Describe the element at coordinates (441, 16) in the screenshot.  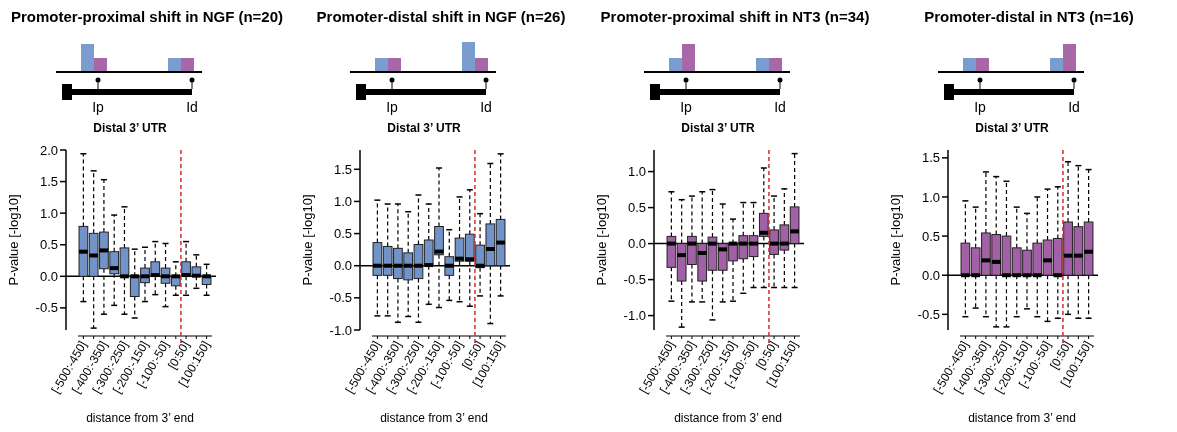
I see `chart-title: Promoter-distal shift in NGF (n=26)` at that location.